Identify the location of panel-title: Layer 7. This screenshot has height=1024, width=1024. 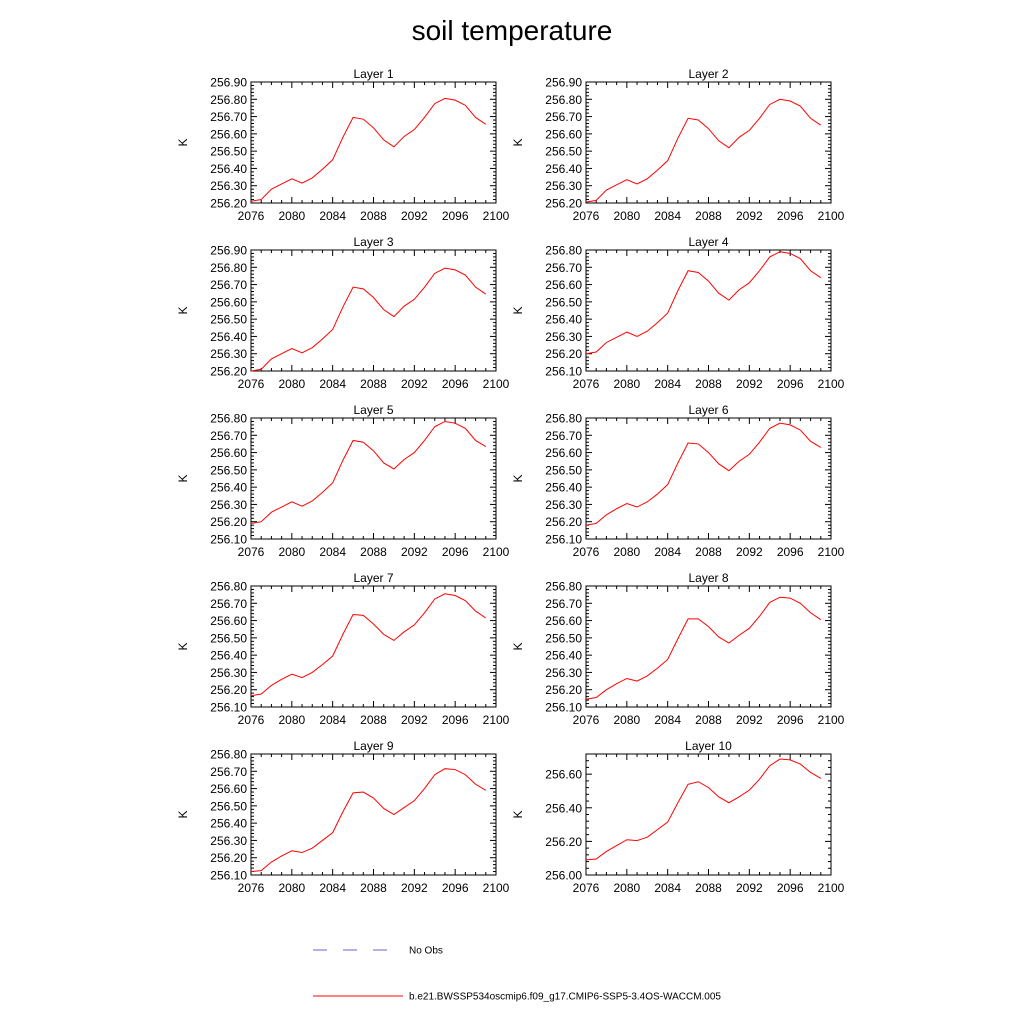
(373, 578).